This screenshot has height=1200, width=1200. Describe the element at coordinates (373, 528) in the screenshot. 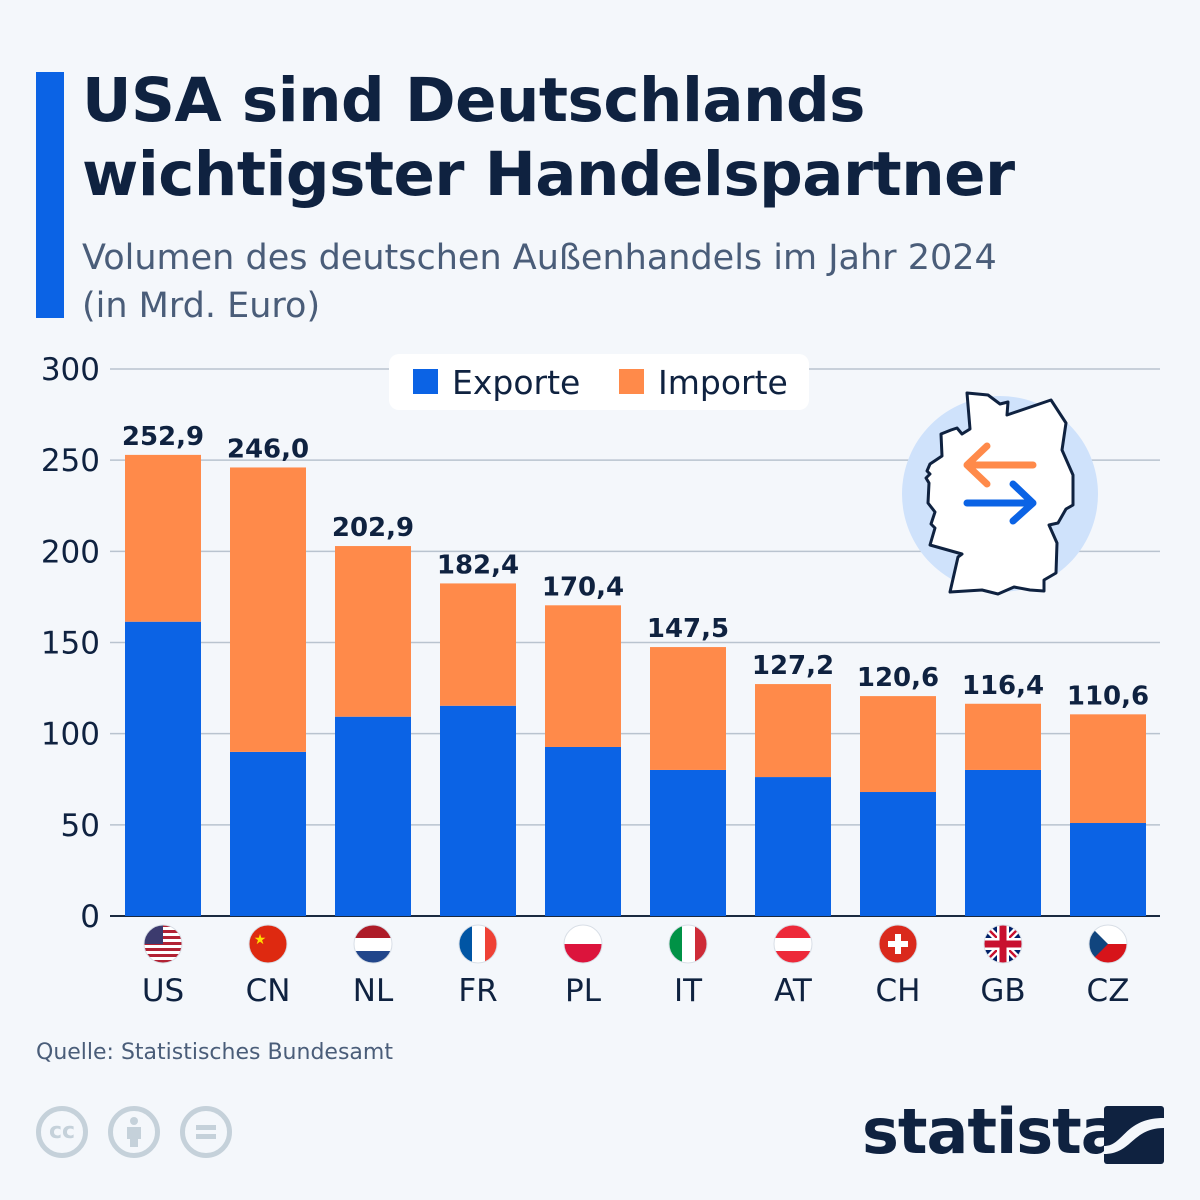

I see `total-label: 202,9` at that location.